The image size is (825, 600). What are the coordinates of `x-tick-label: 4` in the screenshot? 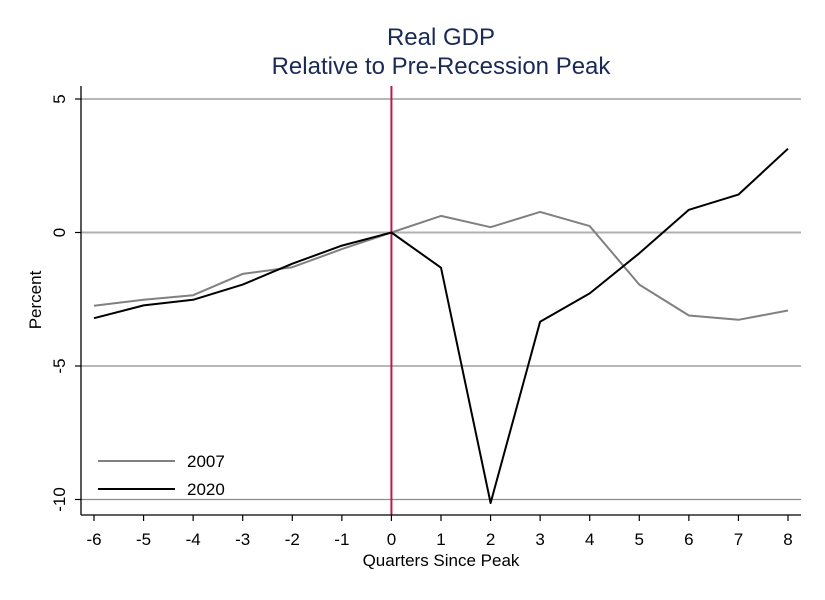 It's located at (589, 539).